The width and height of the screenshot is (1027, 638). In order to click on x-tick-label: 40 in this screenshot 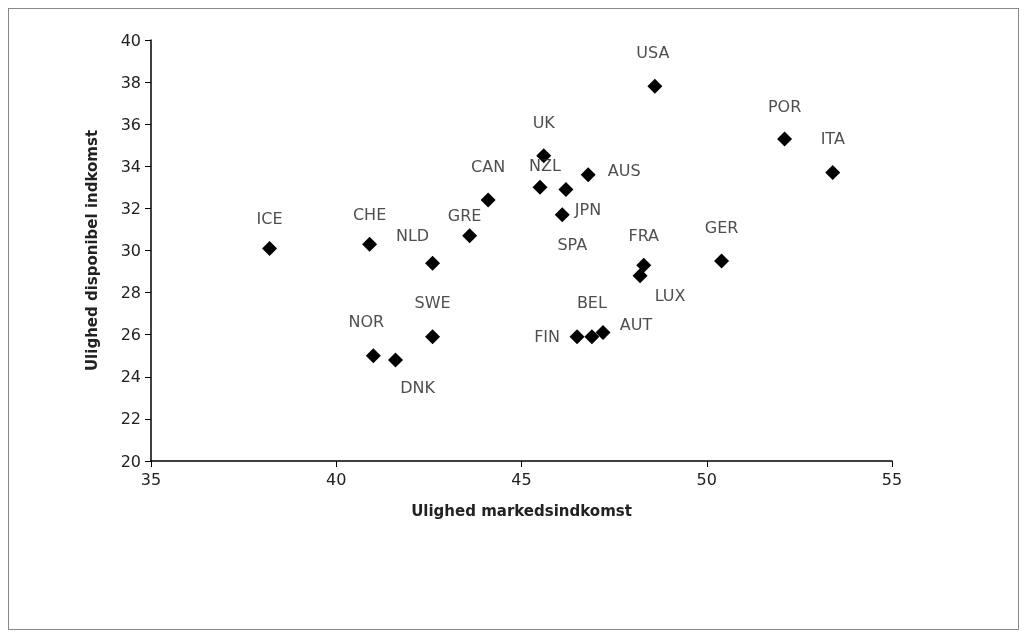, I will do `click(336, 479)`.